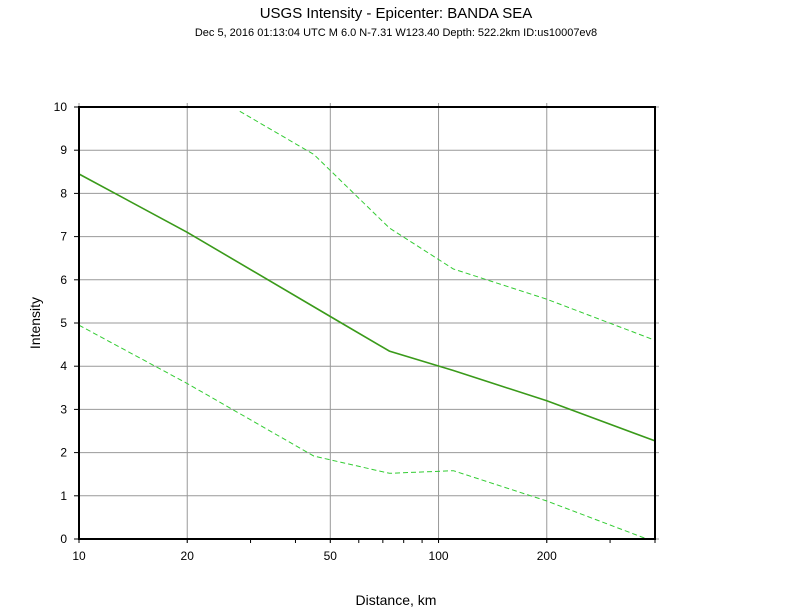 This screenshot has width=792, height=612. What do you see at coordinates (35, 323) in the screenshot?
I see `y-axis-label: Intensity` at bounding box center [35, 323].